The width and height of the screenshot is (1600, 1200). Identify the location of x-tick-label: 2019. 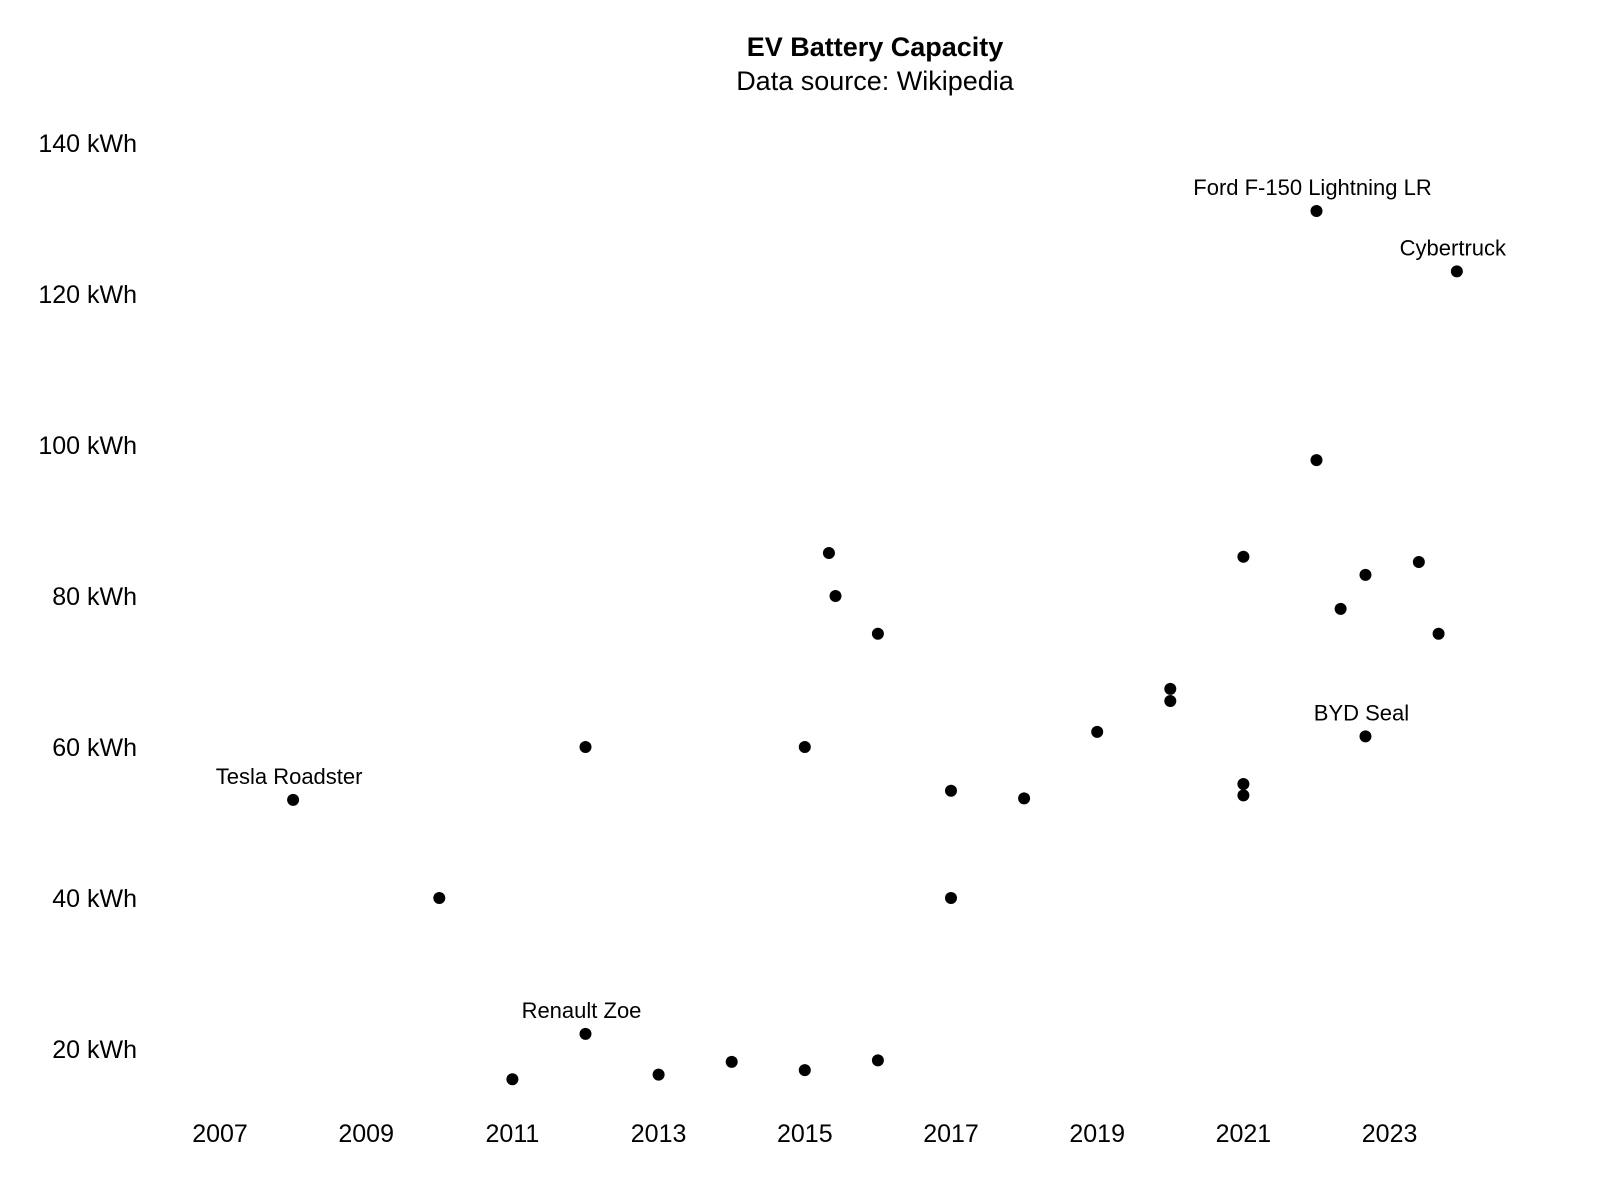
(1097, 1134).